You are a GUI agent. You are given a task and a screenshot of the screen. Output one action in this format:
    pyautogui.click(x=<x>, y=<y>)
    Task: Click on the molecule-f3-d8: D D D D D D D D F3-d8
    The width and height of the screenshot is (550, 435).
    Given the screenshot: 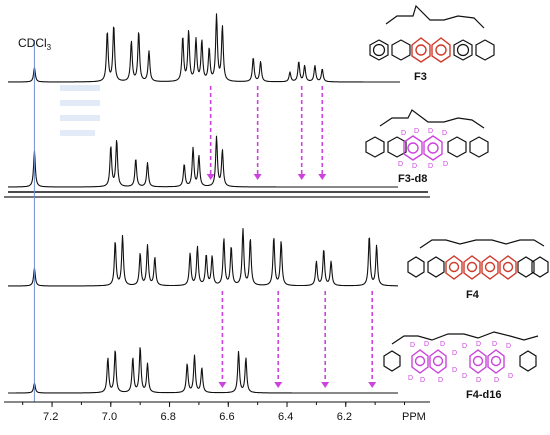 What is the action you would take?
    pyautogui.click(x=427, y=147)
    